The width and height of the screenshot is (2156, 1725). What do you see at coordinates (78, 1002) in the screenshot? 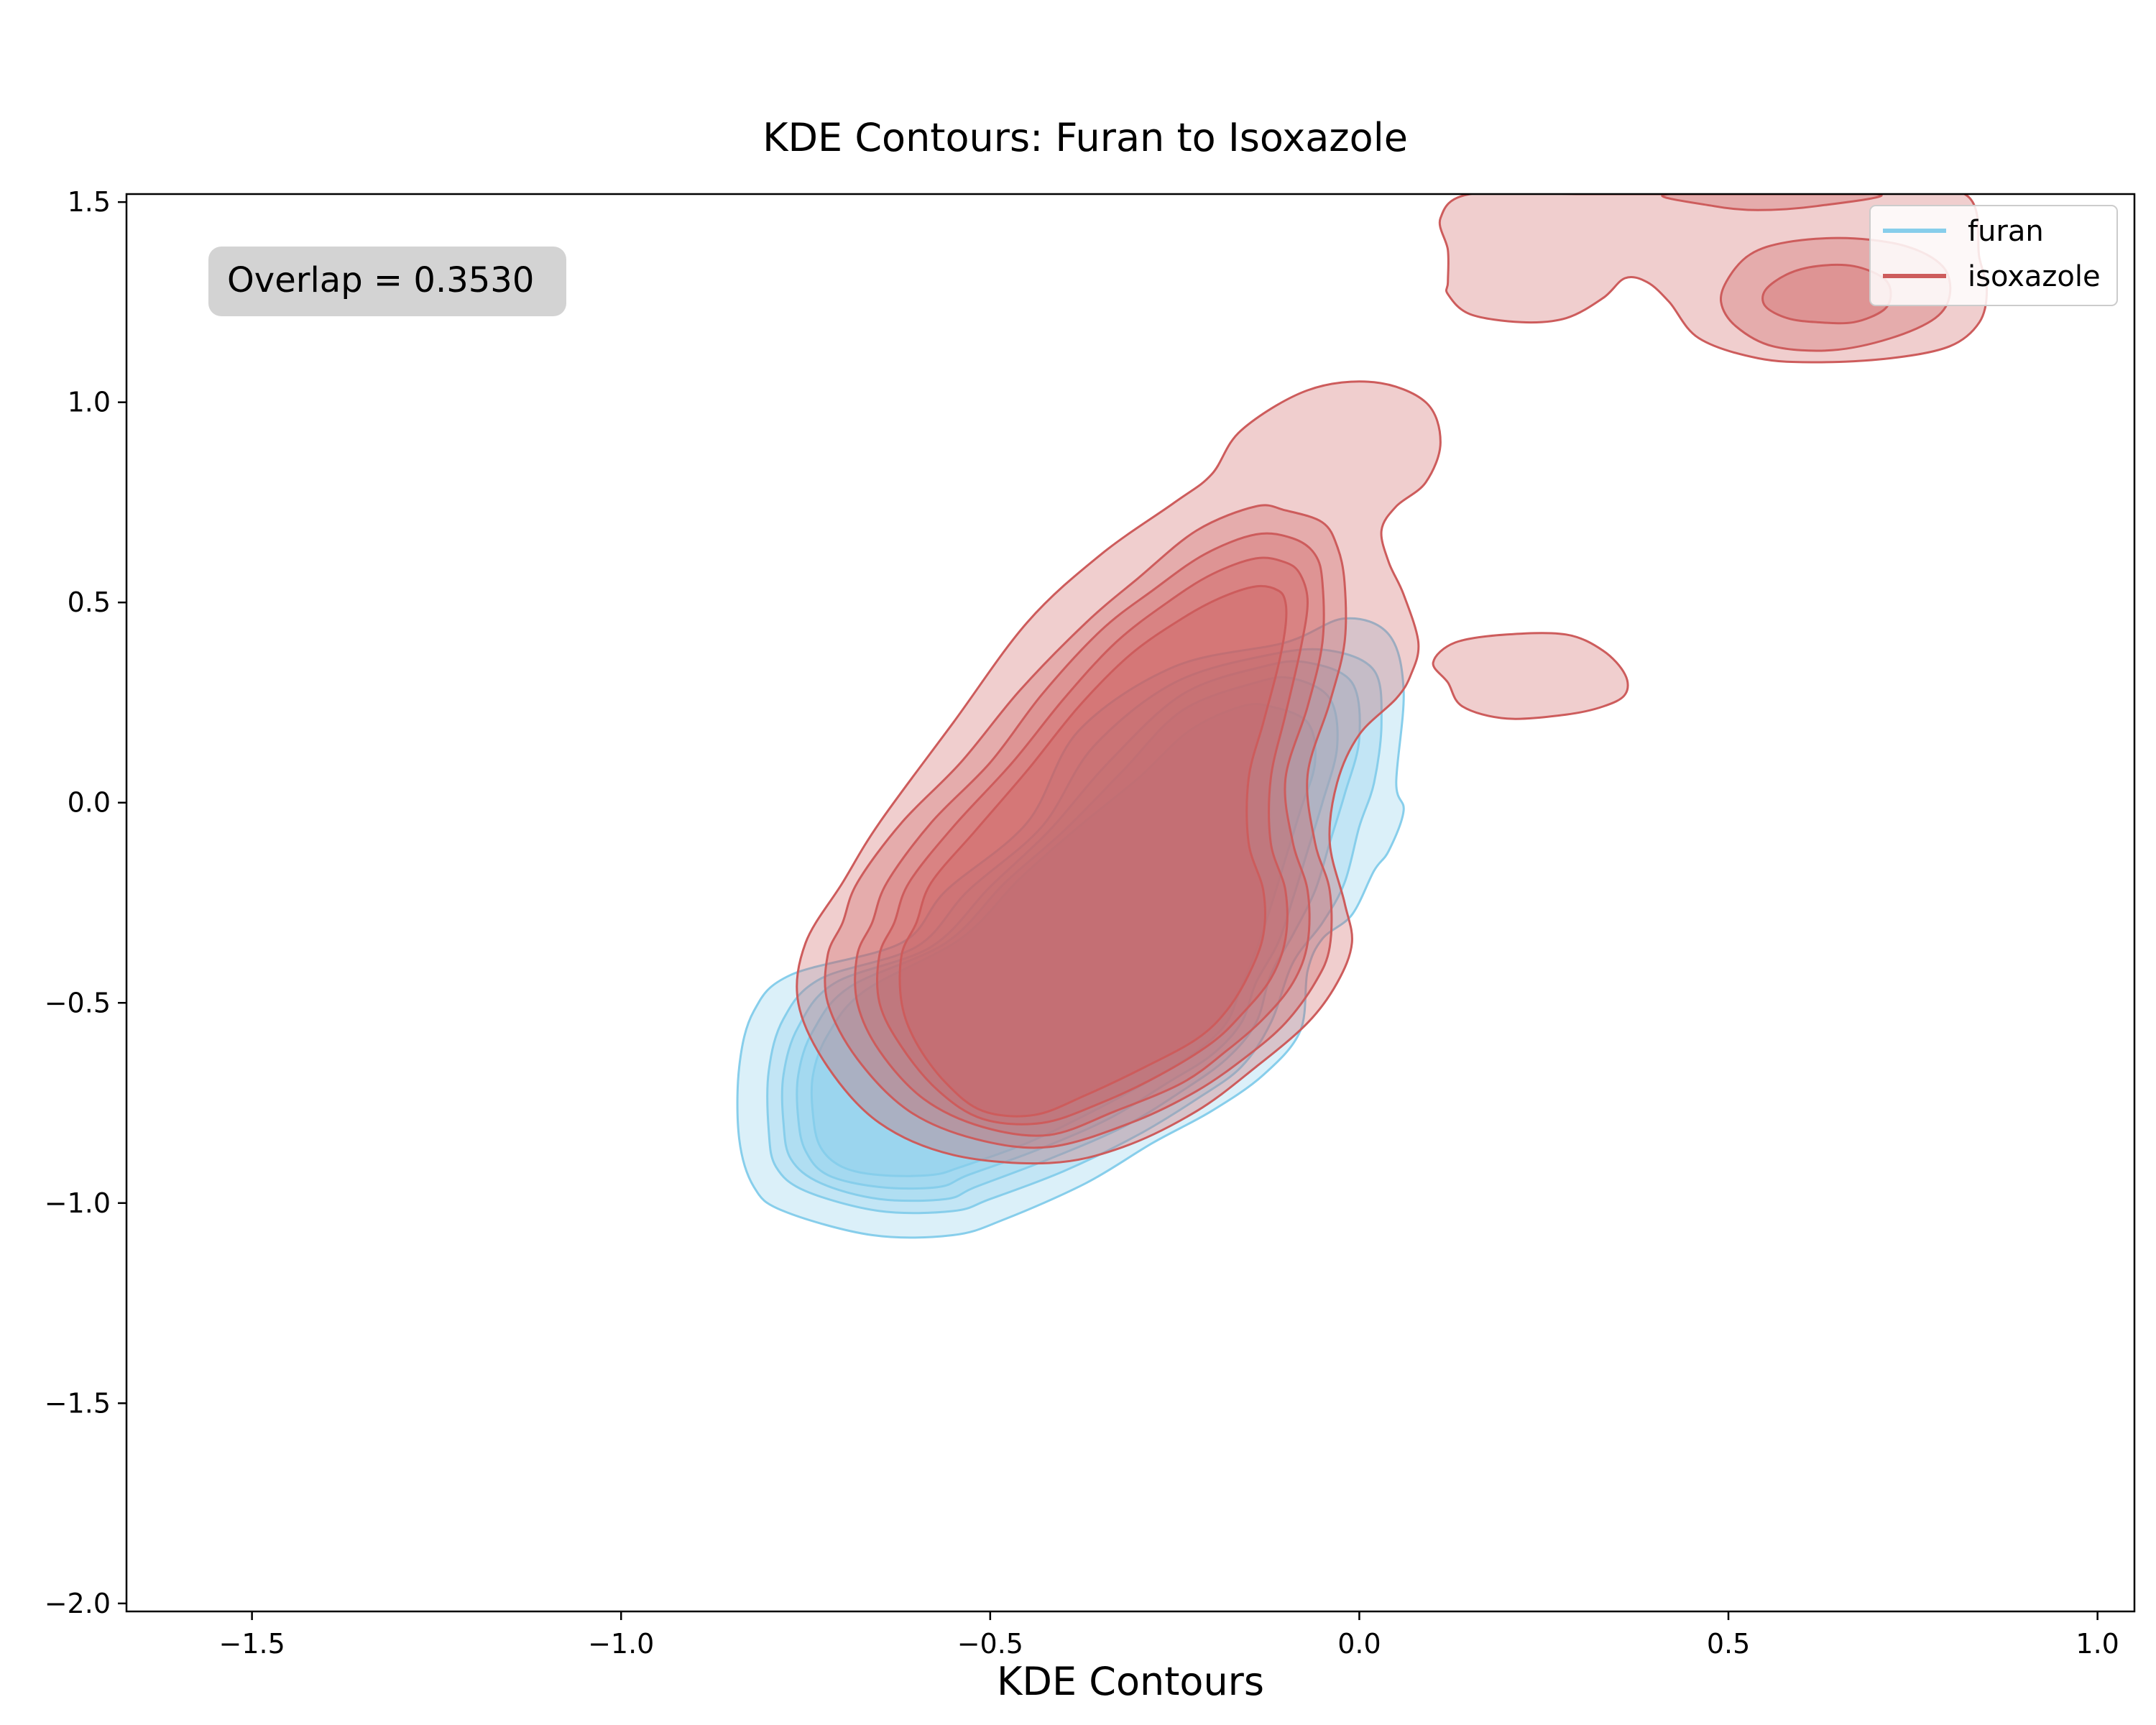
I see `y-tick-label: −0.5` at bounding box center [78, 1002].